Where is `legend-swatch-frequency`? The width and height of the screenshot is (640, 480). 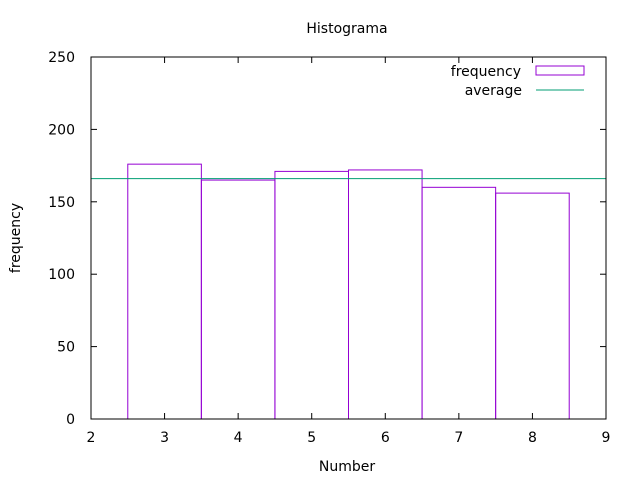 legend-swatch-frequency is located at coordinates (560, 70).